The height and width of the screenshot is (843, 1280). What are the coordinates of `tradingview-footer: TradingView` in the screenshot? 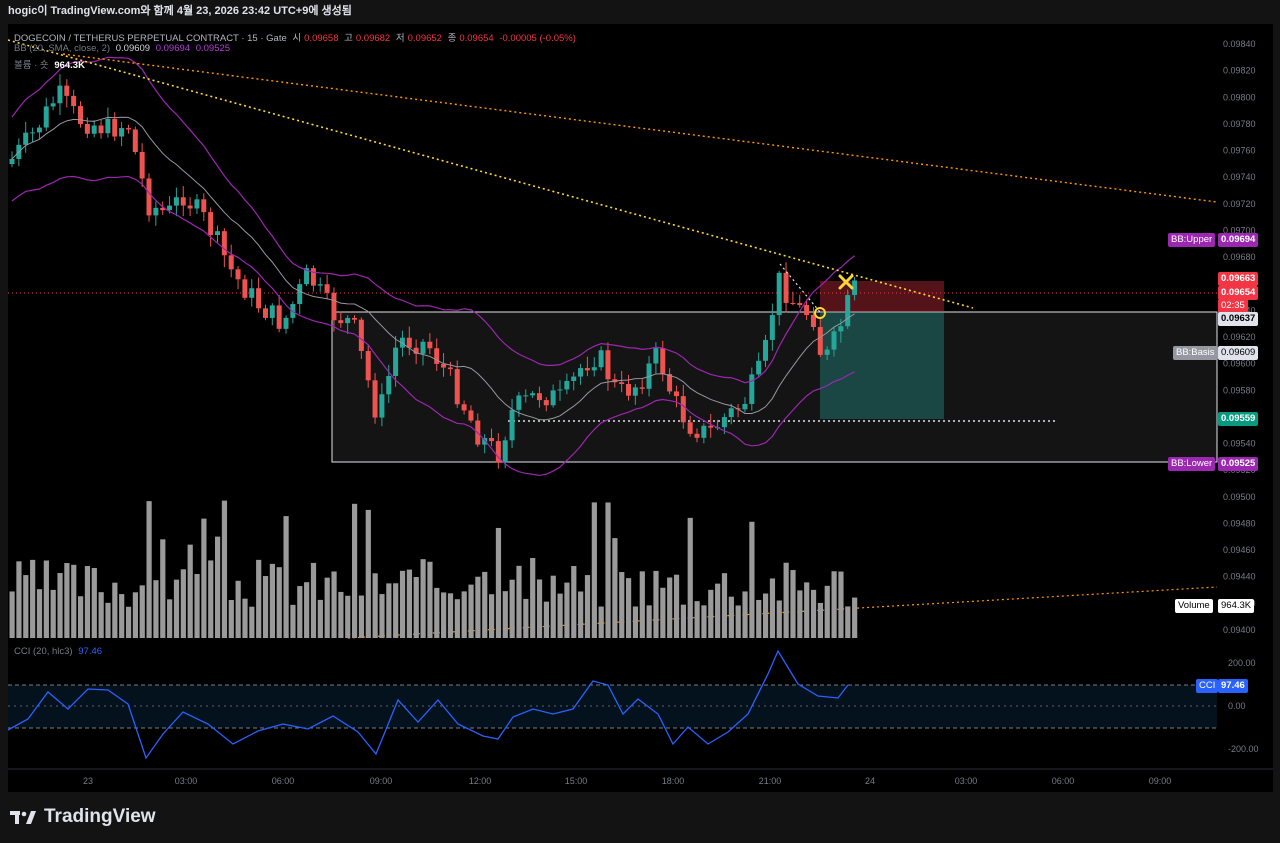 It's located at (83, 817).